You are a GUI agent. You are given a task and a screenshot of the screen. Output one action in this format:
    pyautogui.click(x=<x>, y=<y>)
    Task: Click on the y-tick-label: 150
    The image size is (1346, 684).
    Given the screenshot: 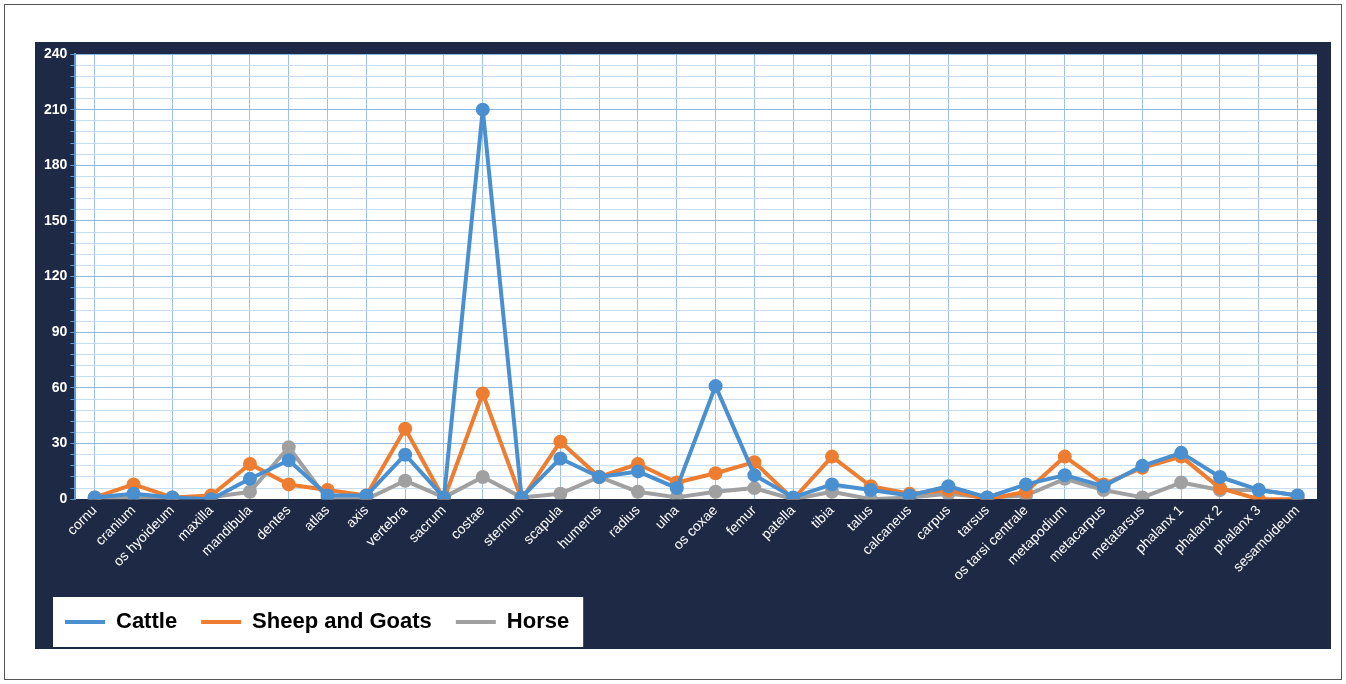 What is the action you would take?
    pyautogui.click(x=56, y=219)
    